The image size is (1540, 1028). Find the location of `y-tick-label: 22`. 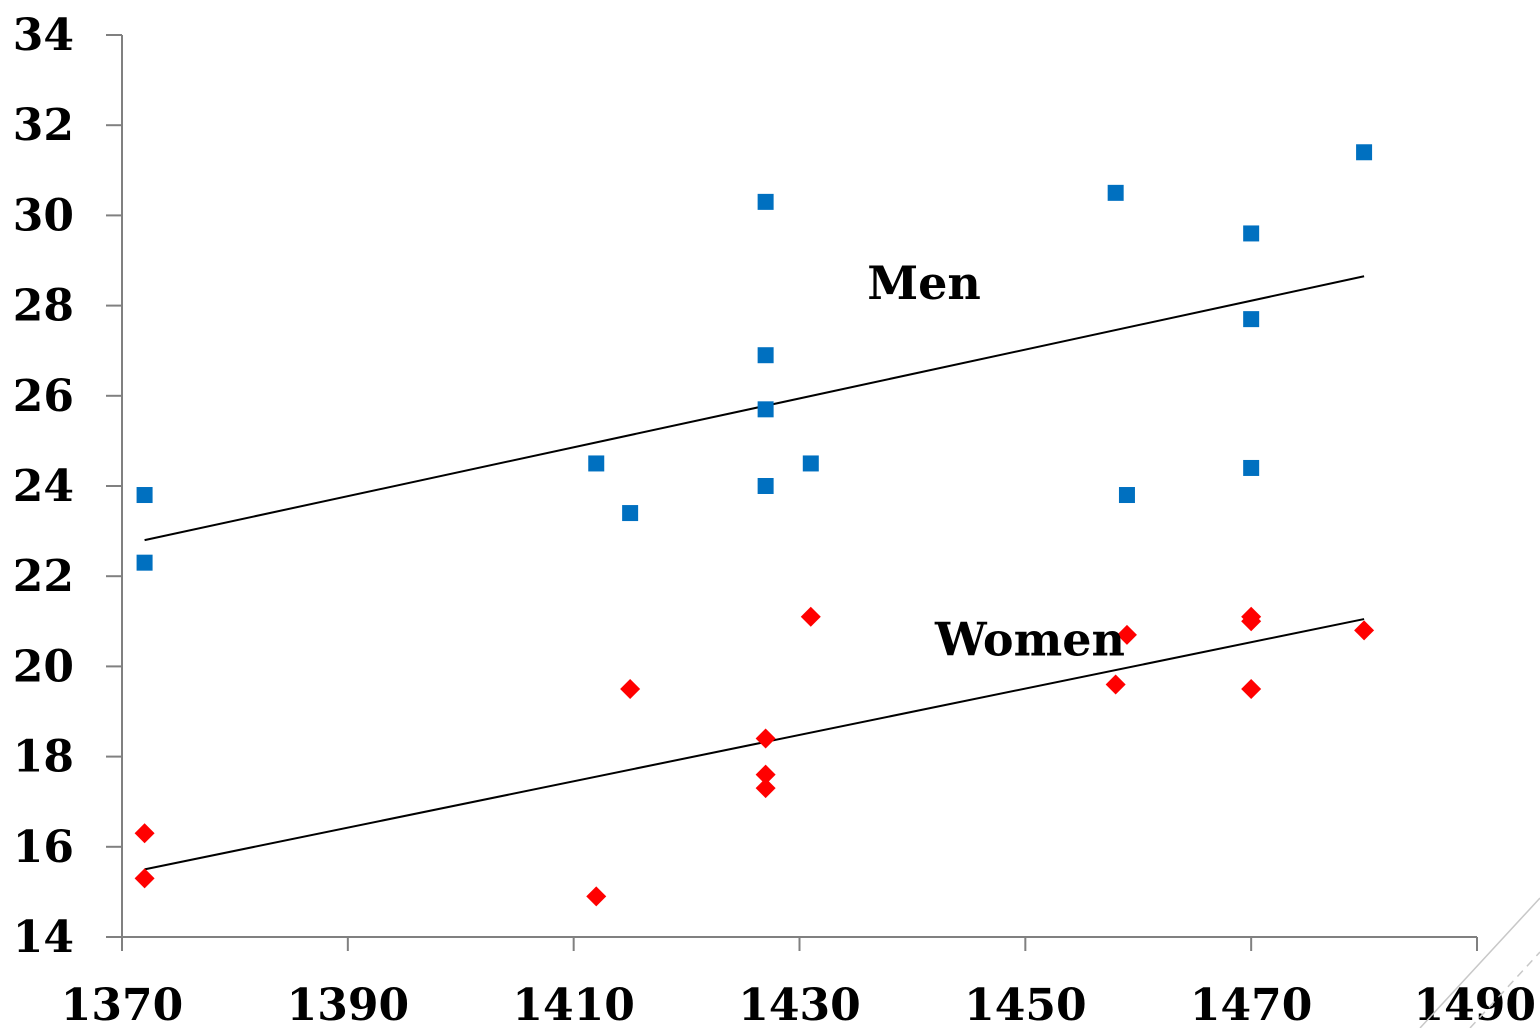

y-tick-label: 22 is located at coordinates (43, 576).